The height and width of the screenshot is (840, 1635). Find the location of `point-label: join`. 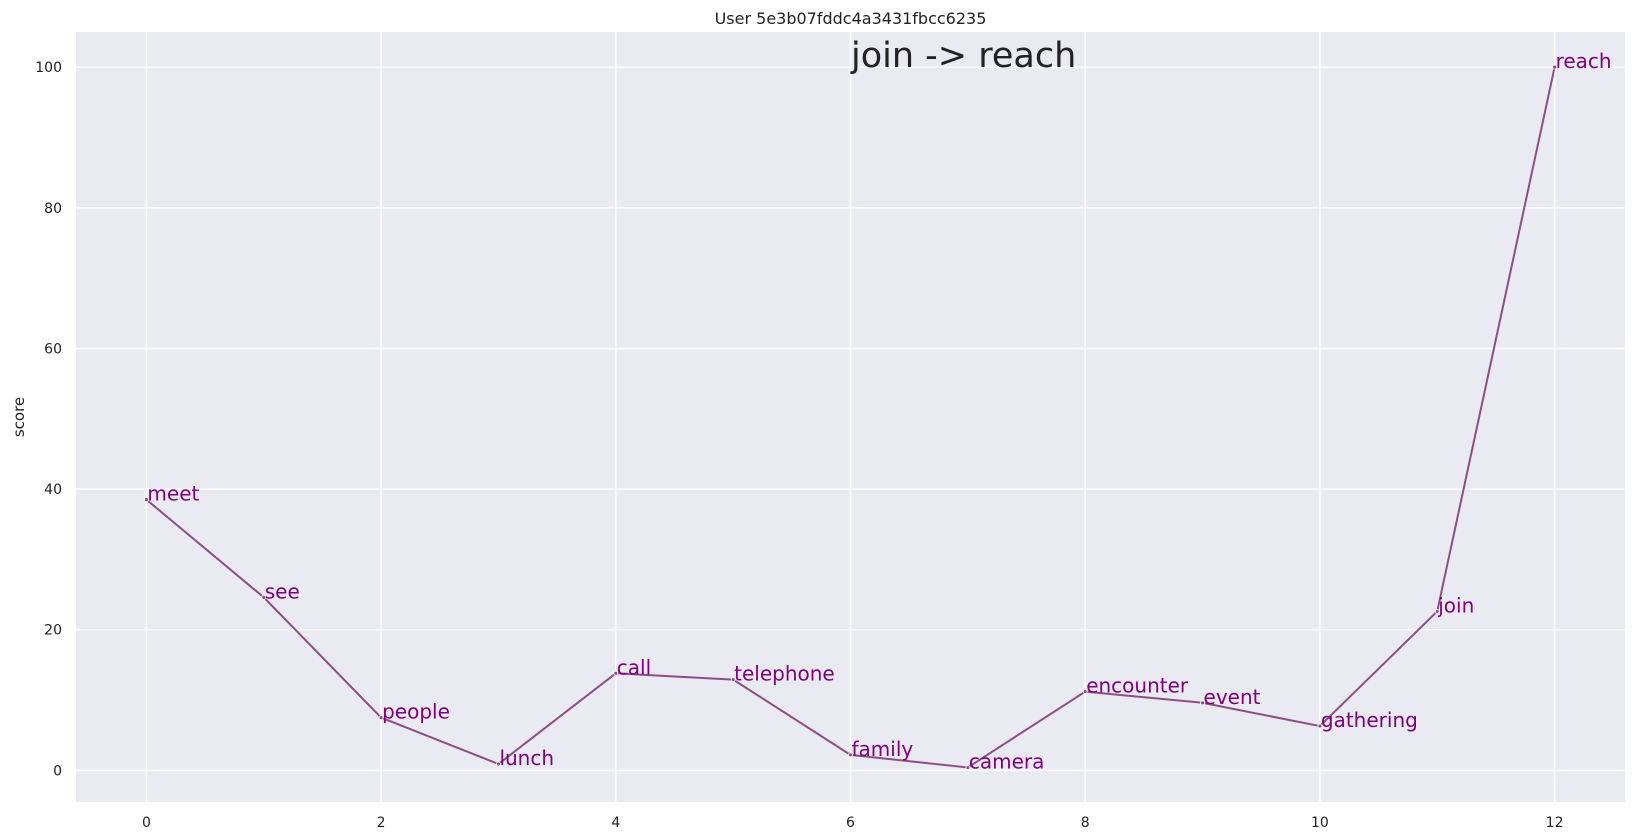

point-label: join is located at coordinates (1455, 605).